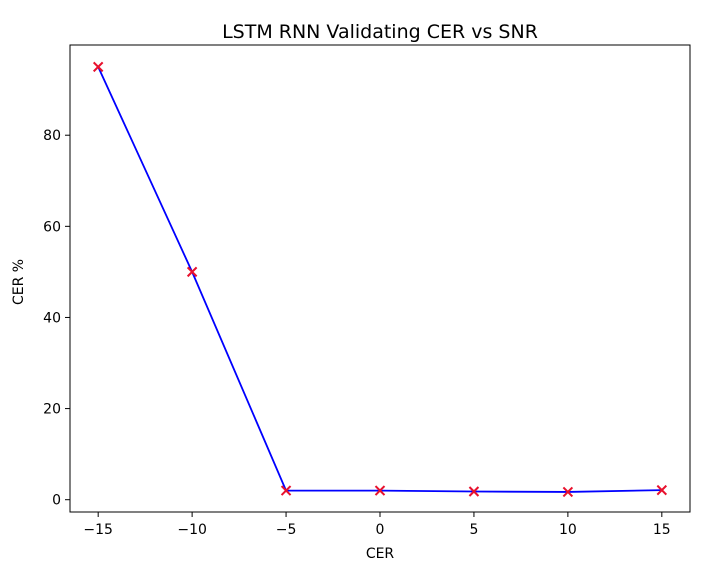 The image size is (702, 567). What do you see at coordinates (192, 530) in the screenshot?
I see `x-tick-label: −10` at bounding box center [192, 530].